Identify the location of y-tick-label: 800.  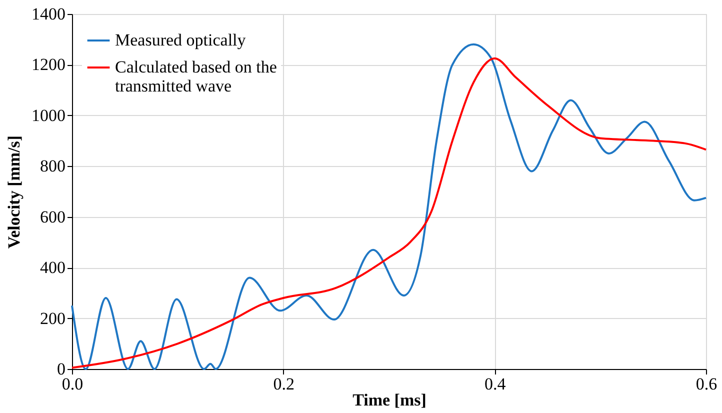
(53, 166).